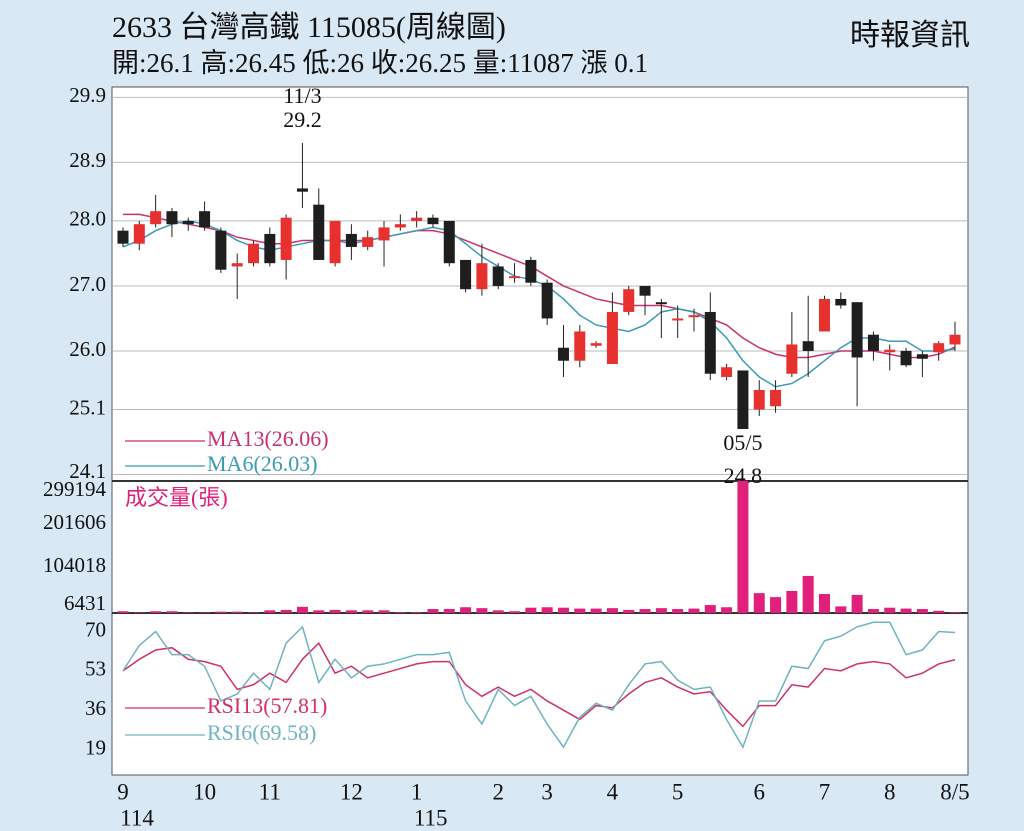  I want to click on x-tick-label: 2, so click(498, 791).